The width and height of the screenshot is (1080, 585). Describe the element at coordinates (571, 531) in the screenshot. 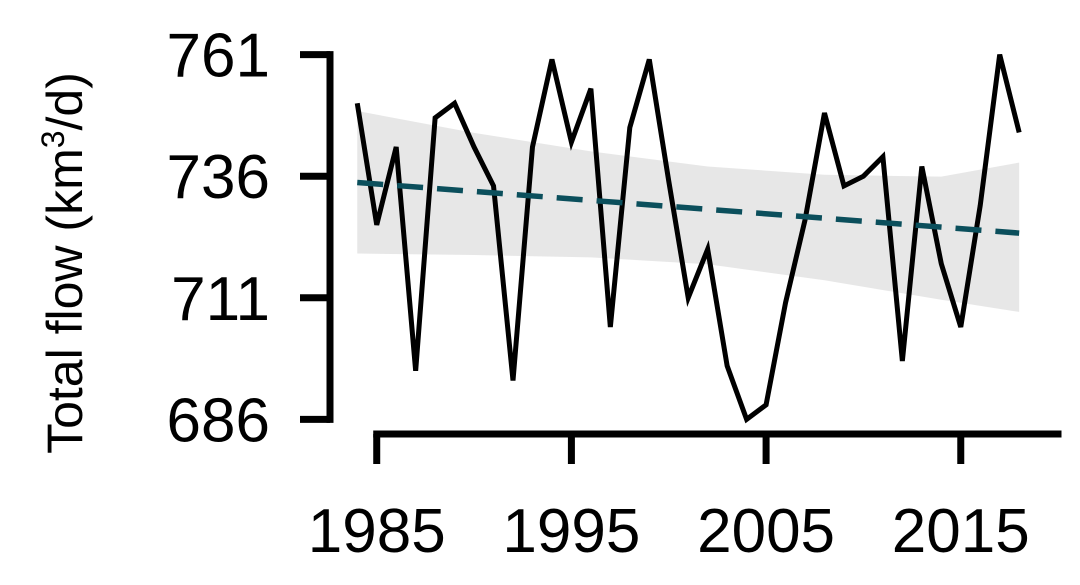

I see `x-tick-label: 1995` at that location.